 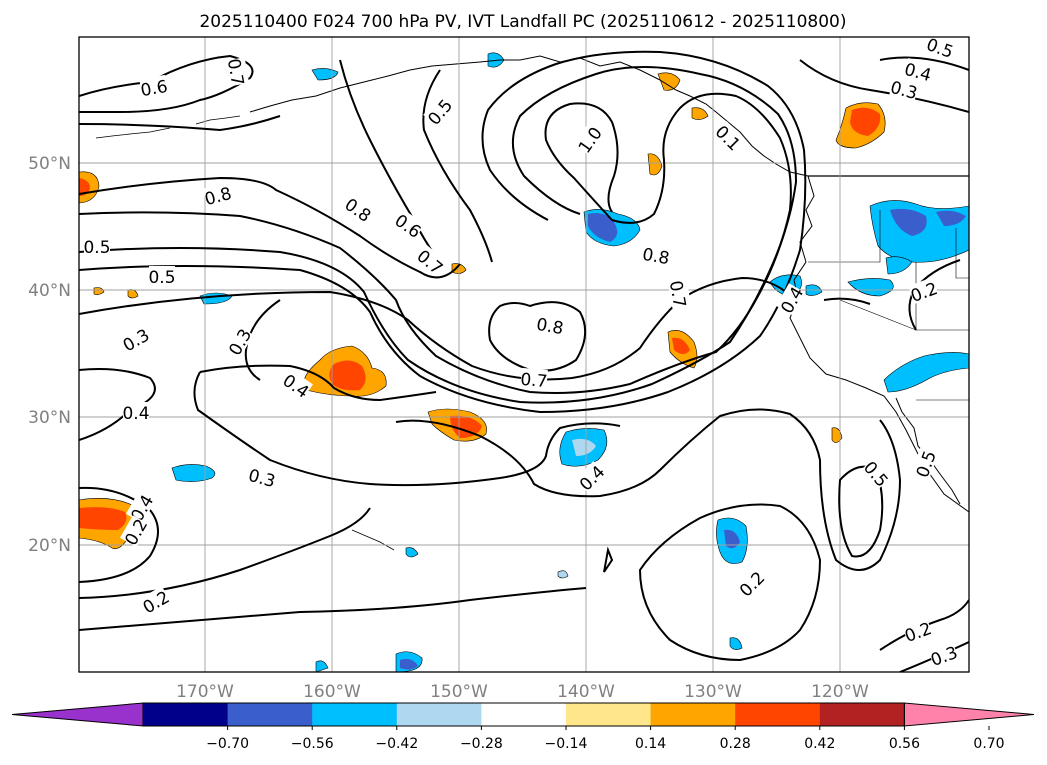 I want to click on lat-label: 40°N, so click(x=49, y=291).